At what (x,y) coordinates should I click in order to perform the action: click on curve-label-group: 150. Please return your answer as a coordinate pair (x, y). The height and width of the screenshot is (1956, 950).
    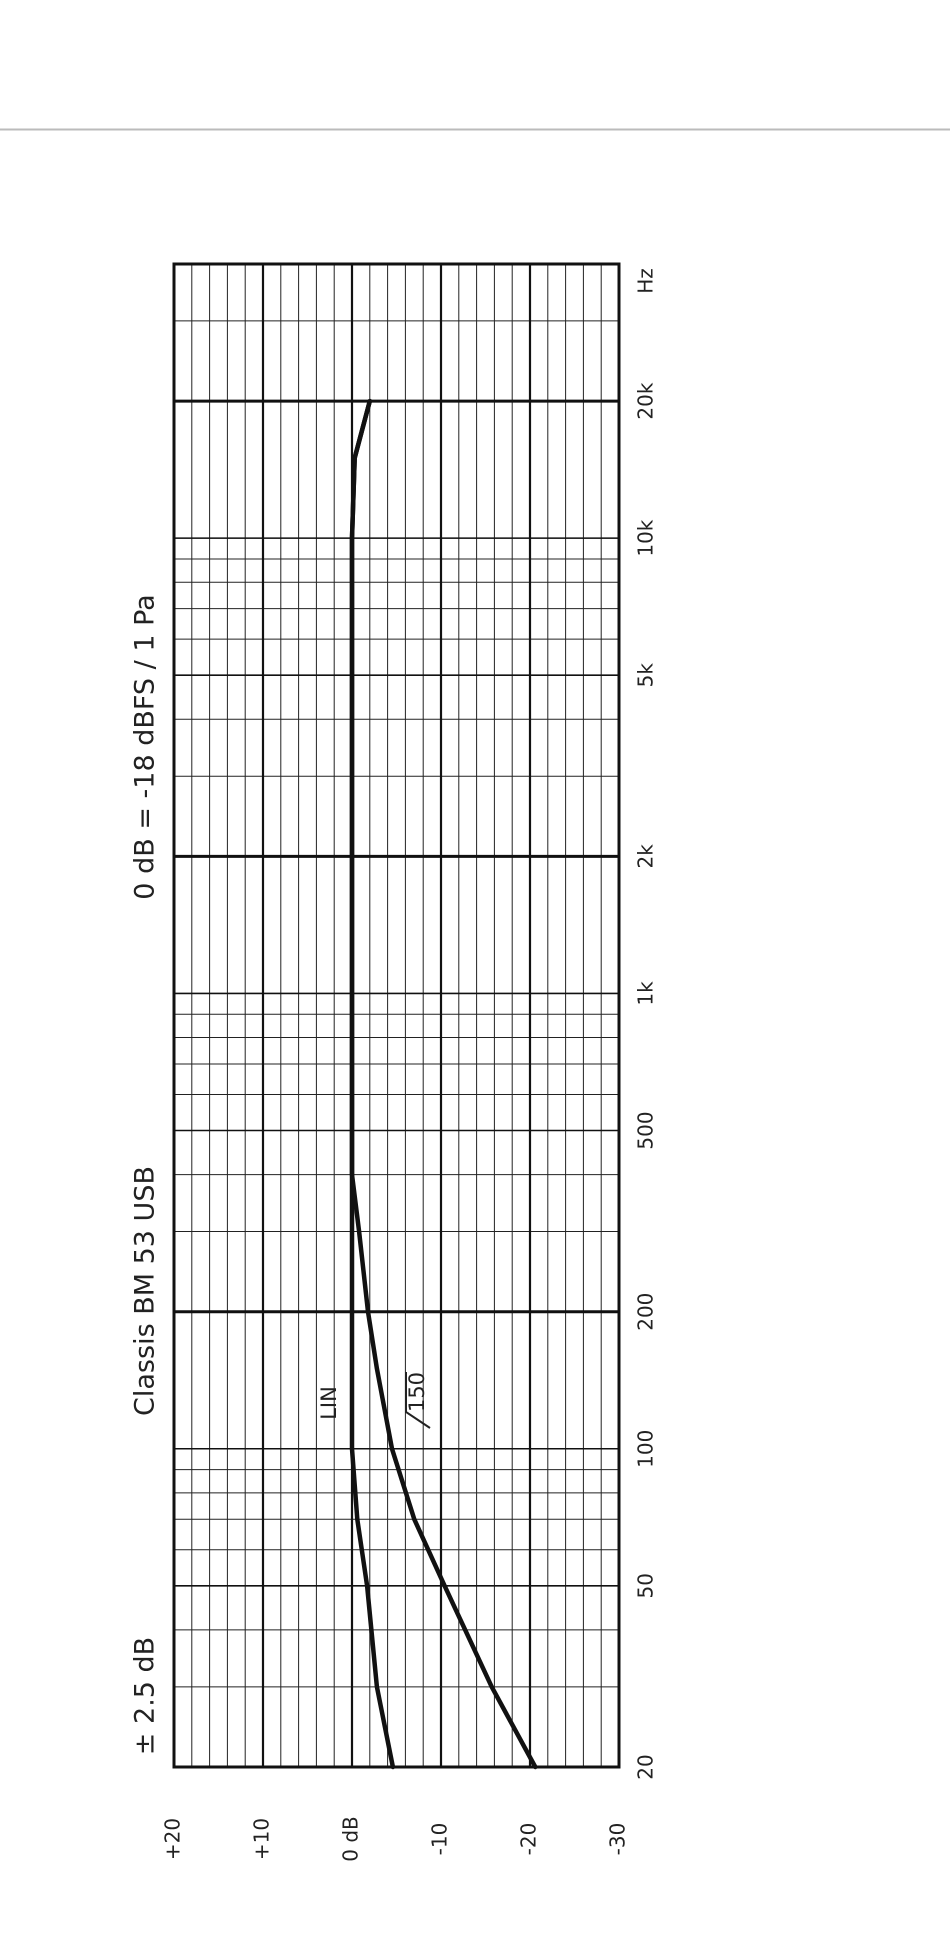
    Looking at the image, I should click on (418, 1400).